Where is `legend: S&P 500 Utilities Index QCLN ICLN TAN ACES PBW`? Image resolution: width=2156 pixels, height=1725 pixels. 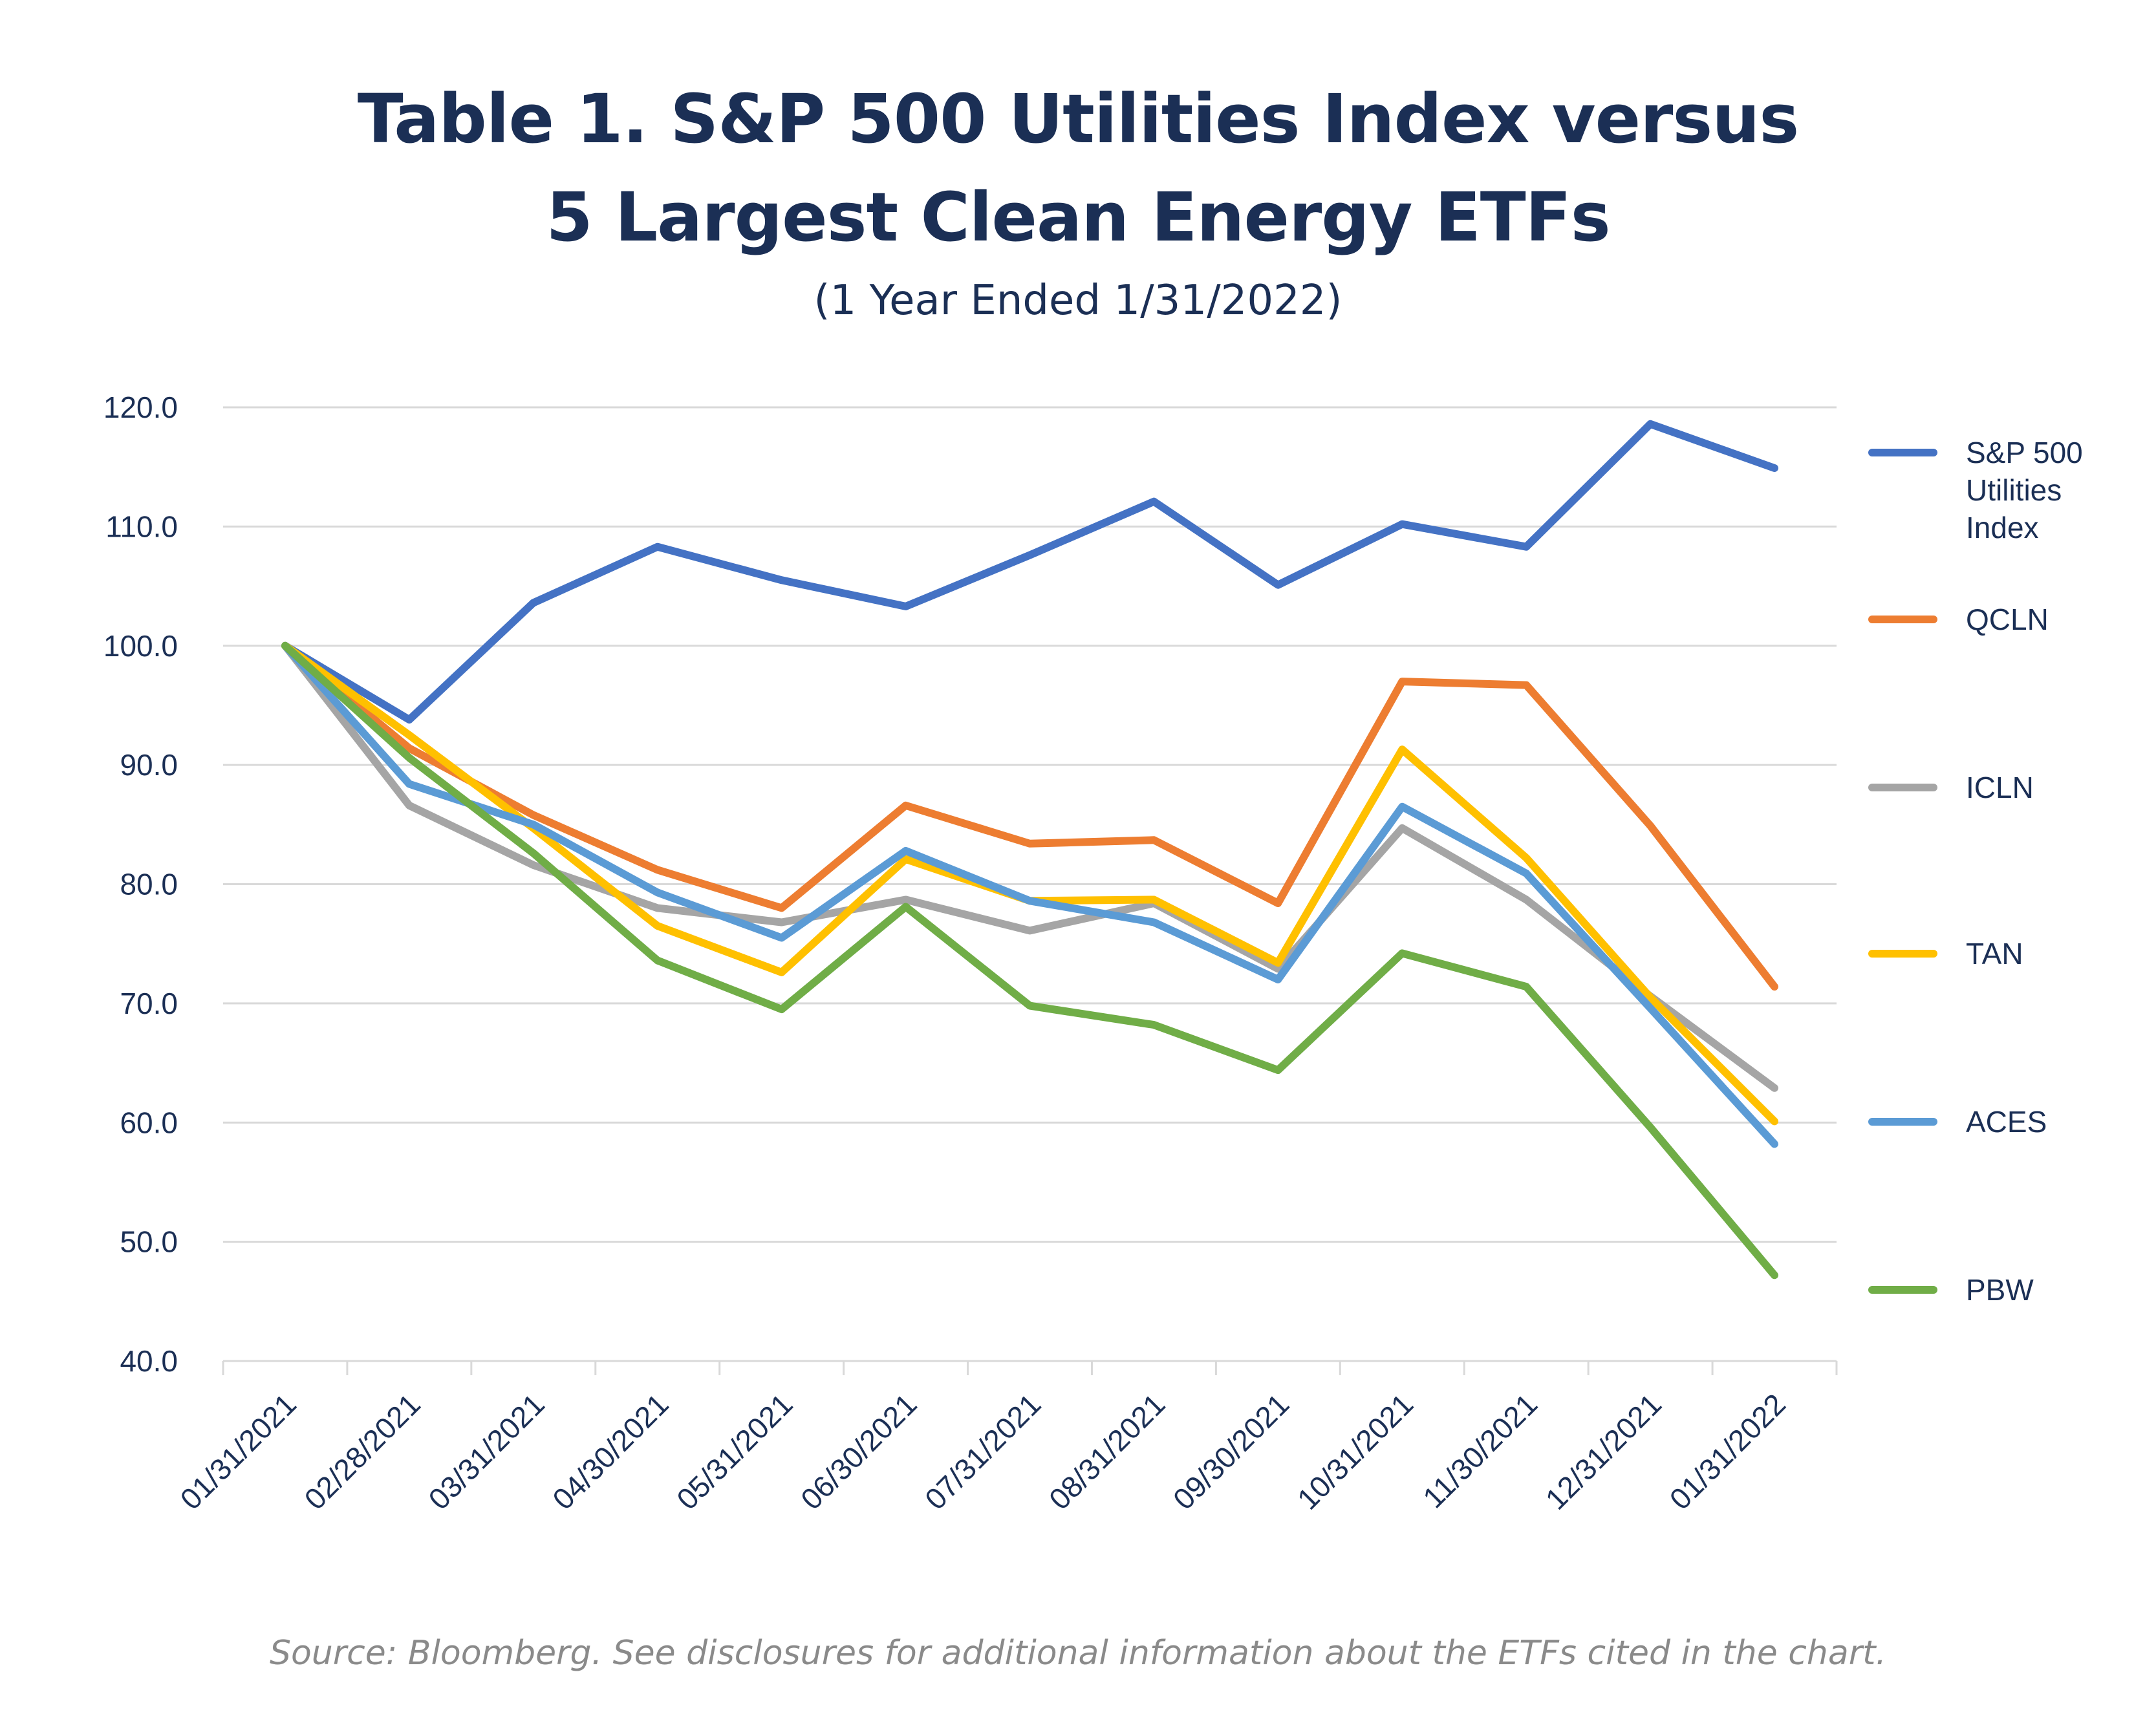 legend: S&P 500 Utilities Index QCLN ICLN TAN ACES PBW is located at coordinates (1975, 872).